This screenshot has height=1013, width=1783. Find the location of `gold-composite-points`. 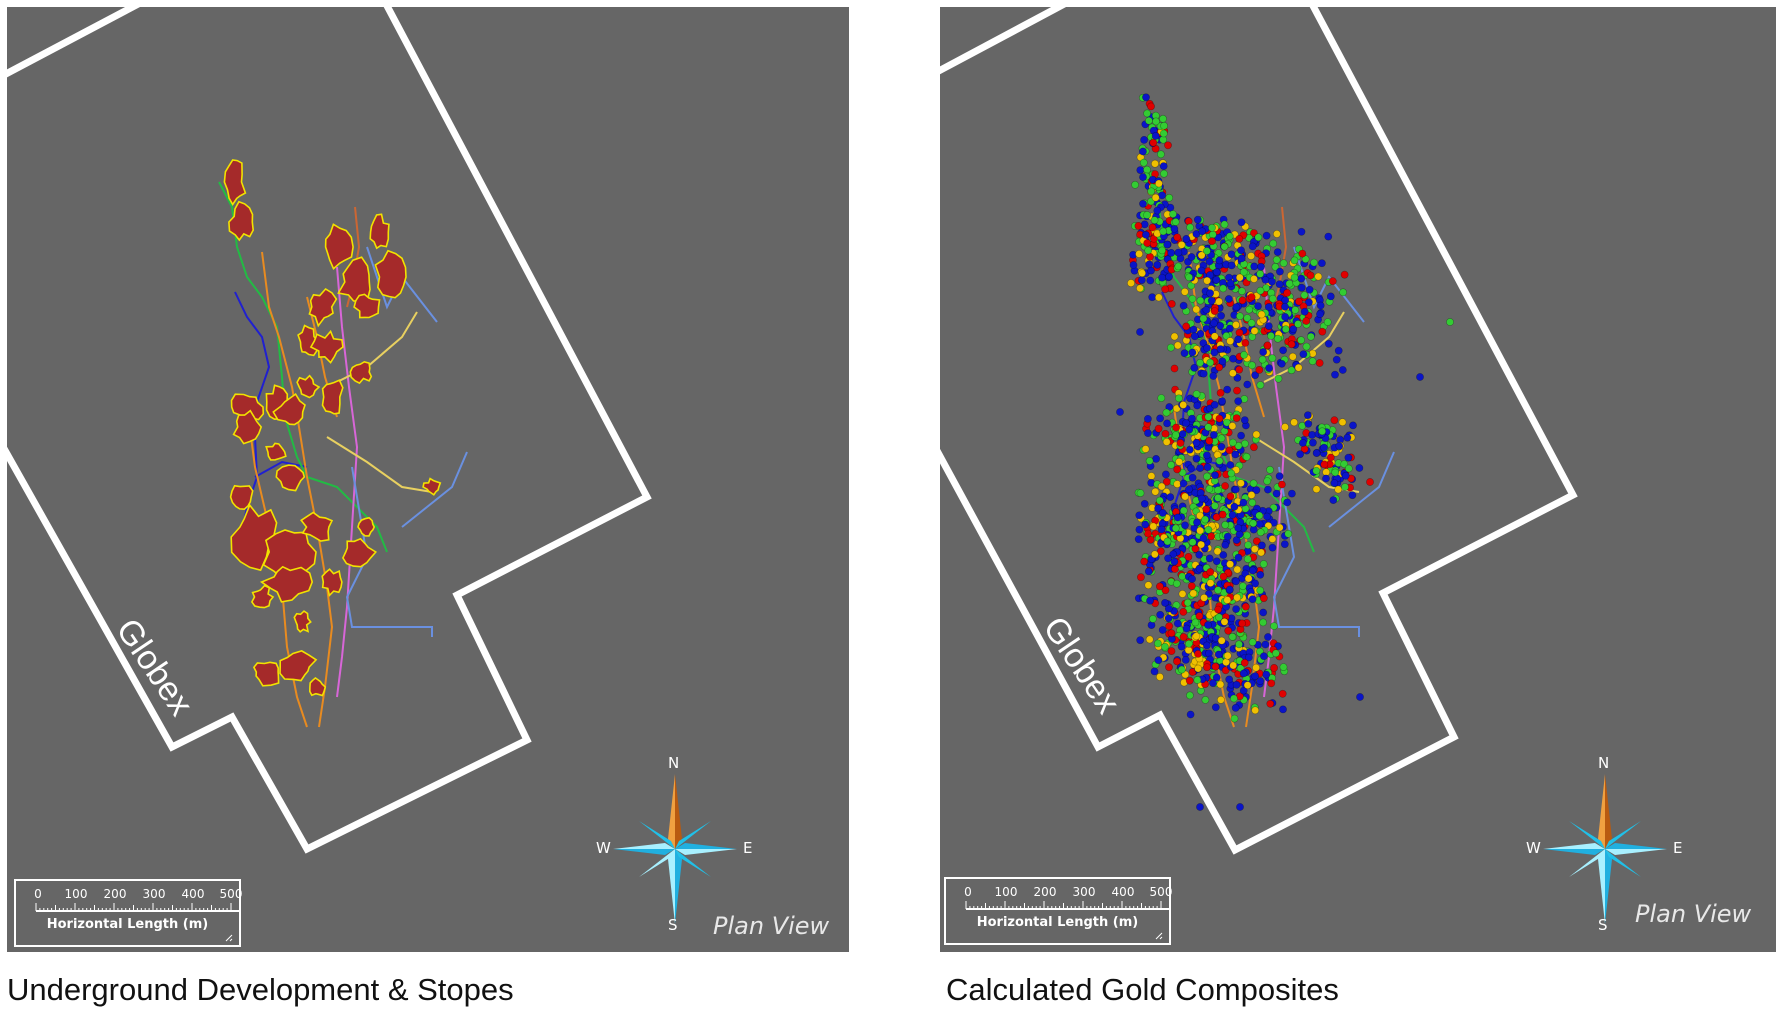

gold-composite-points is located at coordinates (1285, 452).